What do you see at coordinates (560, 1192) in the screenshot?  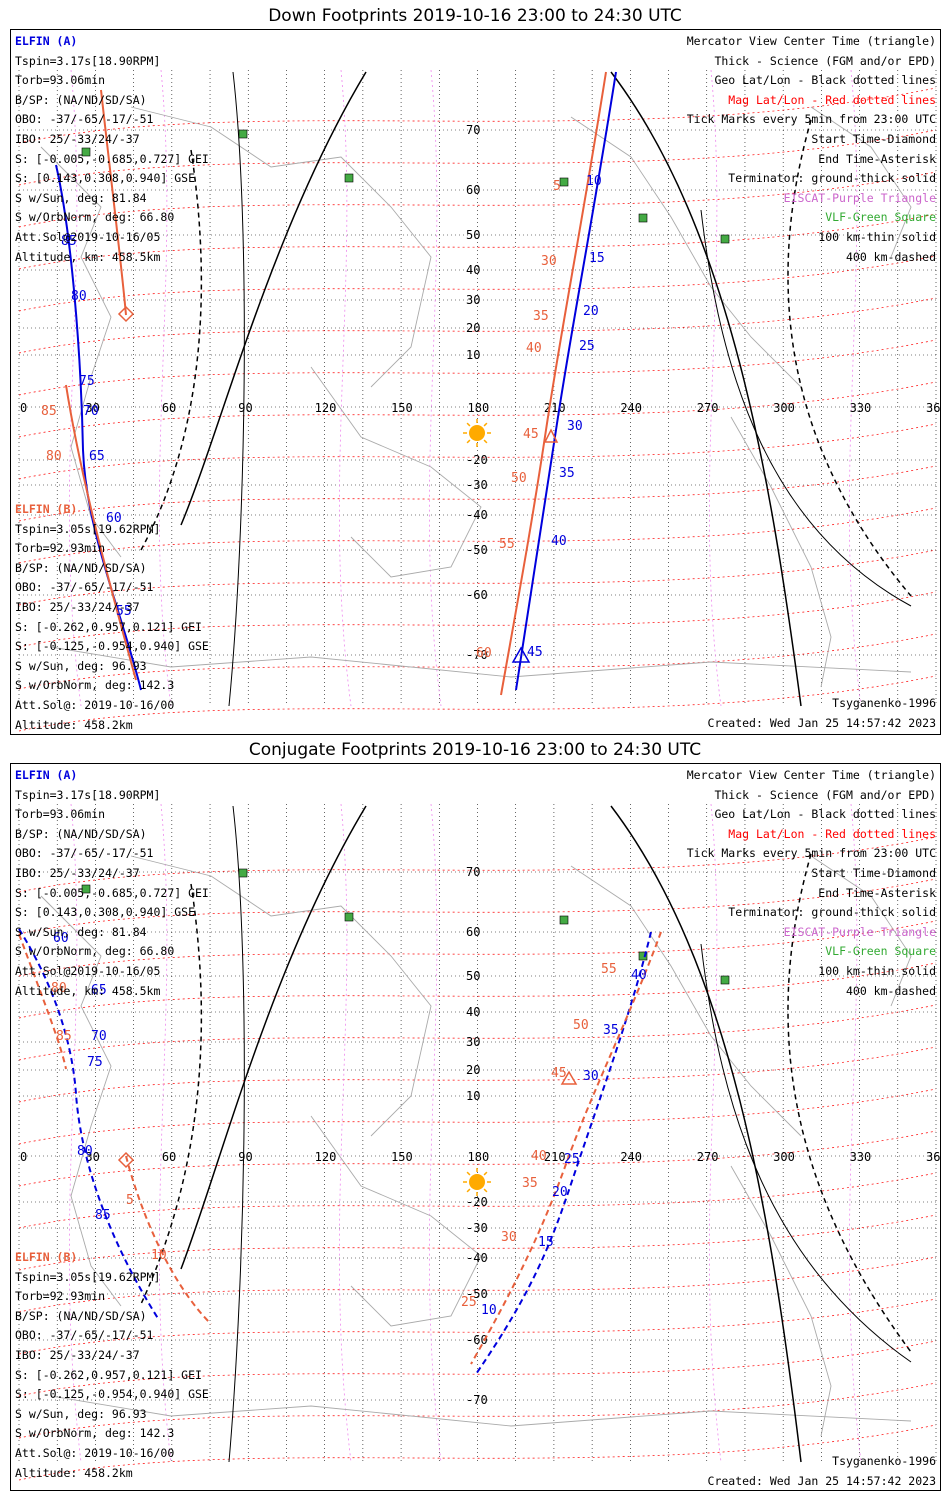 I see `elfin-a-tick-label: 20` at bounding box center [560, 1192].